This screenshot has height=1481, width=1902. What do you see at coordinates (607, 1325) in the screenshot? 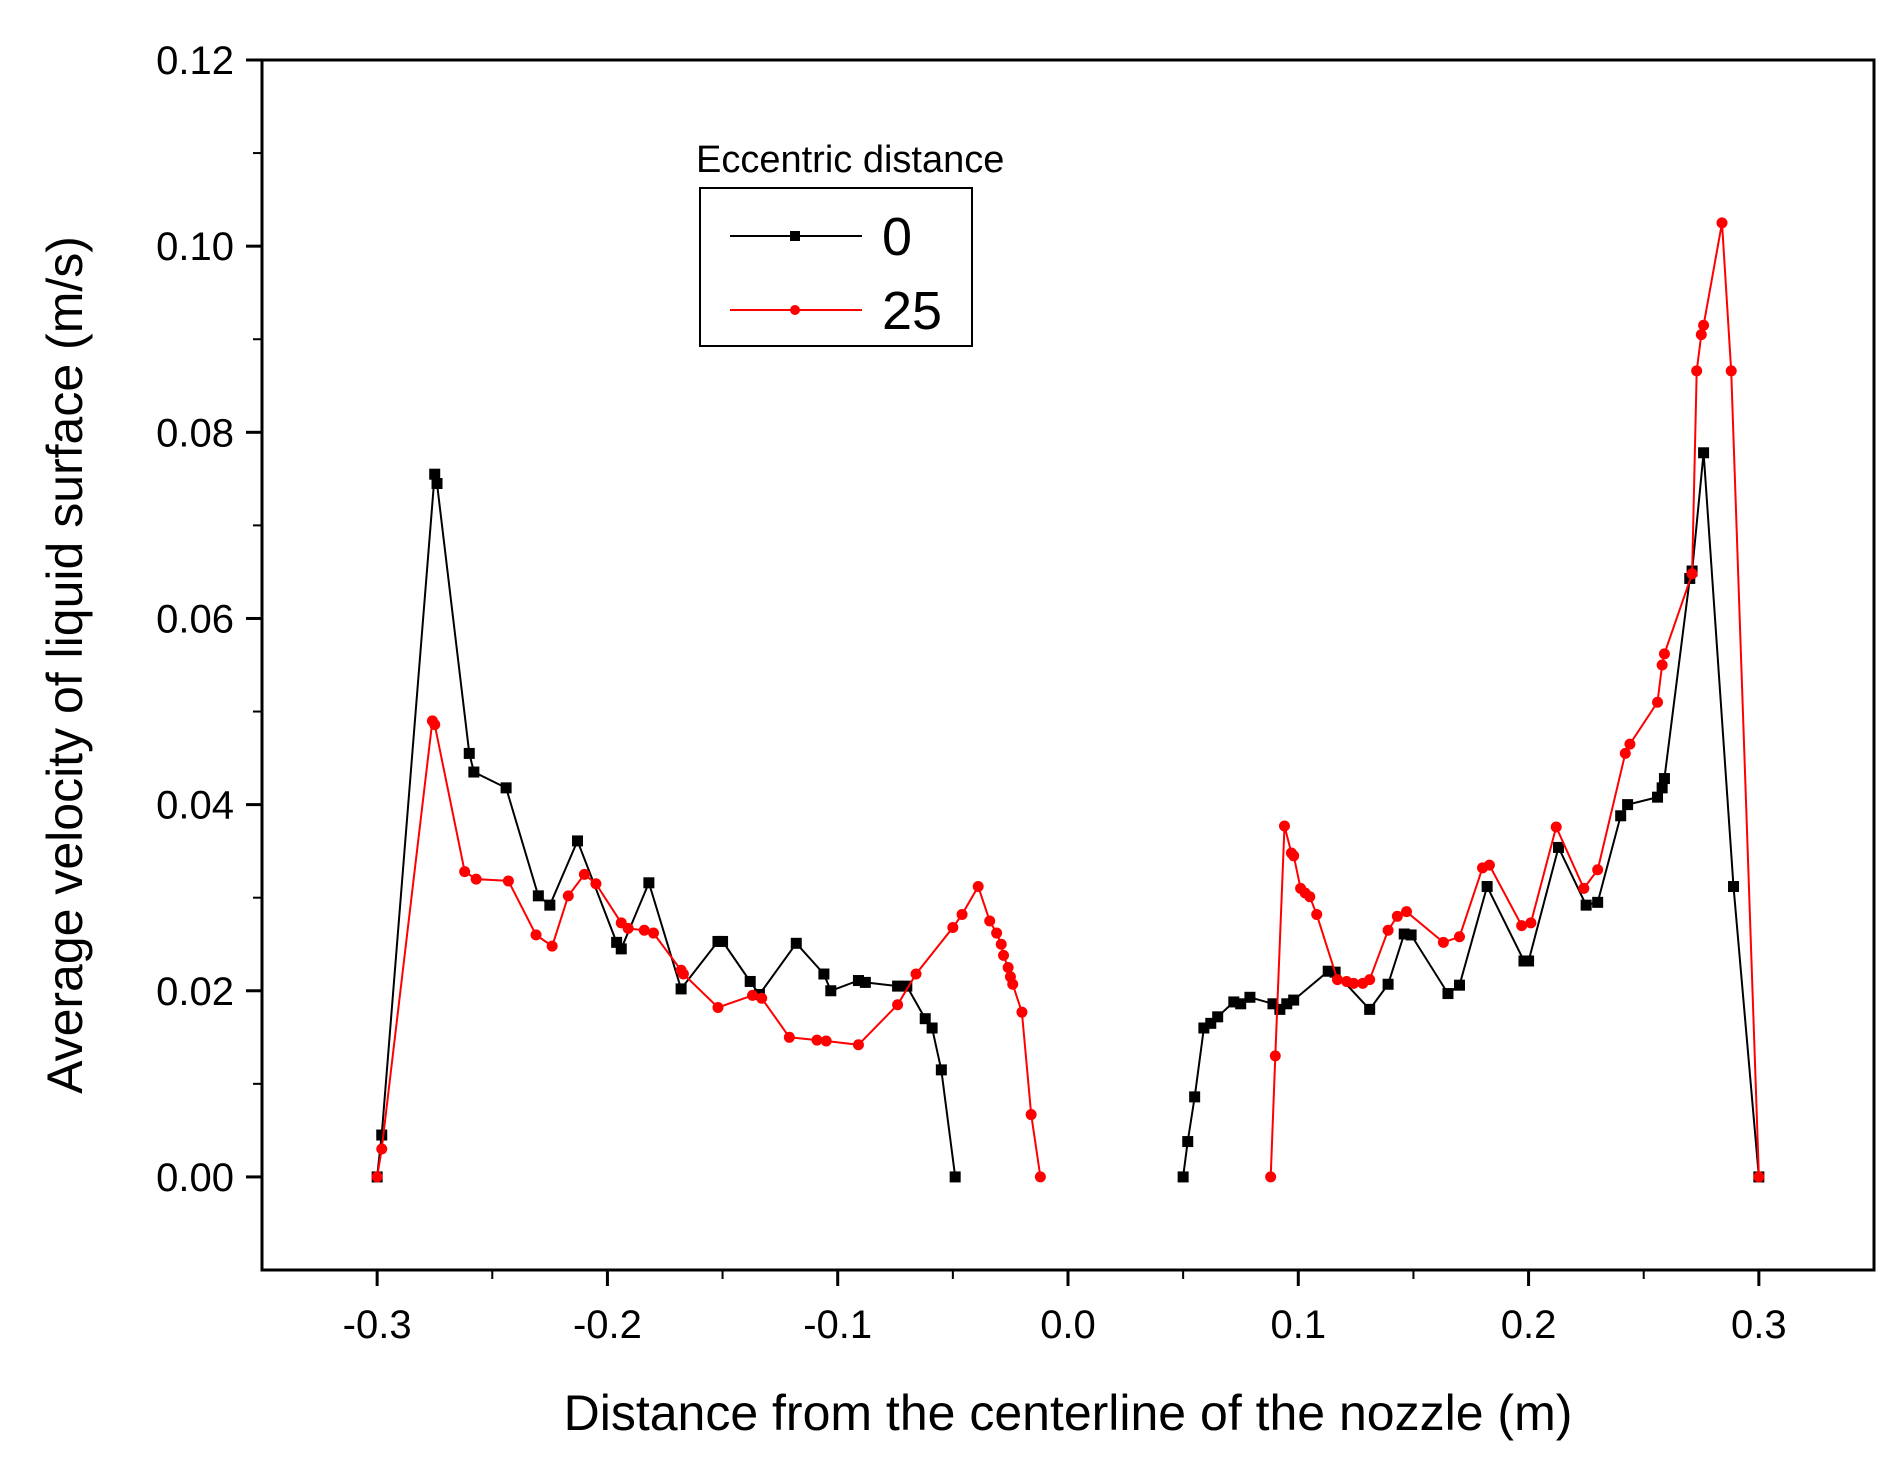
I see `x-tick-label: -0.2` at bounding box center [607, 1325].